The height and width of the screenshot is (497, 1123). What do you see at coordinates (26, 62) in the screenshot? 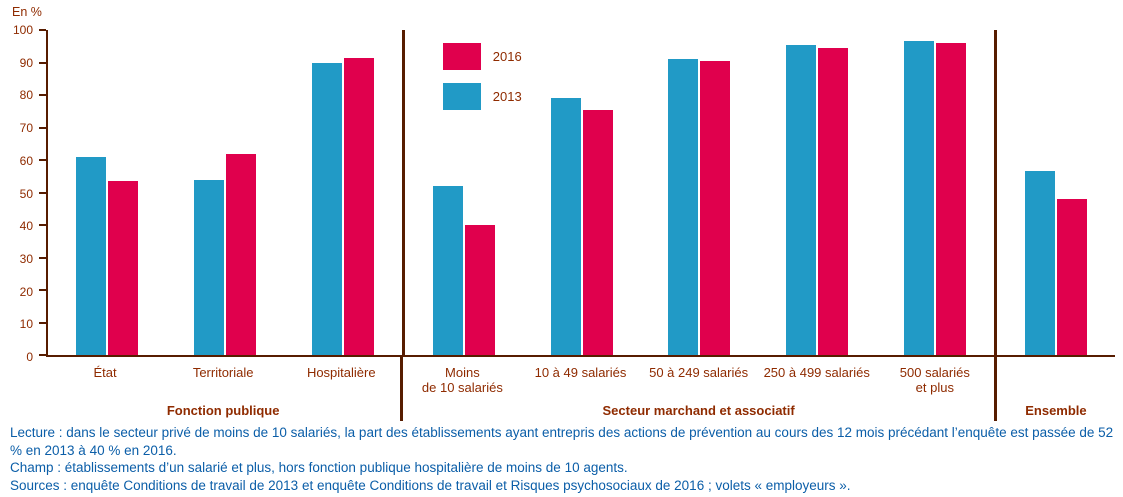
I see `y-tick-label: 90` at bounding box center [26, 62].